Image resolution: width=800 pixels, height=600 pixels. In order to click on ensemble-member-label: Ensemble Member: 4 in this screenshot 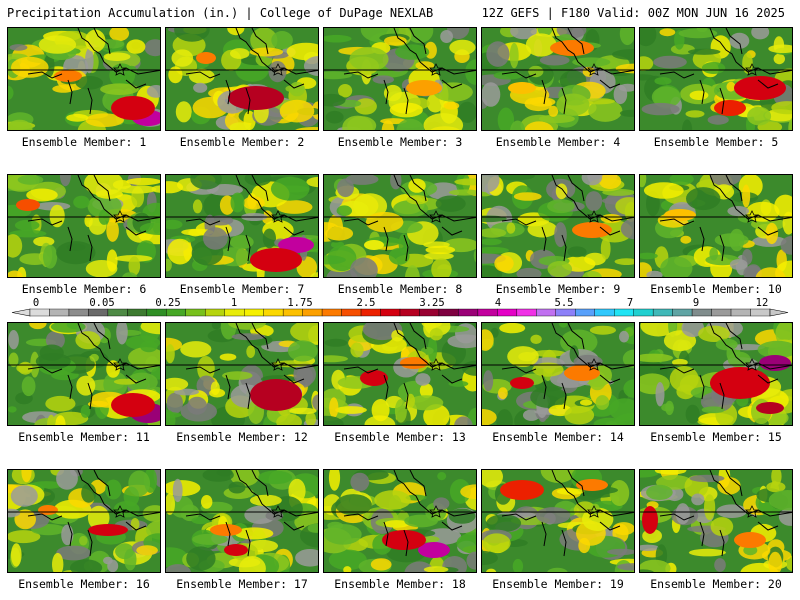, I will do `click(558, 142)`.